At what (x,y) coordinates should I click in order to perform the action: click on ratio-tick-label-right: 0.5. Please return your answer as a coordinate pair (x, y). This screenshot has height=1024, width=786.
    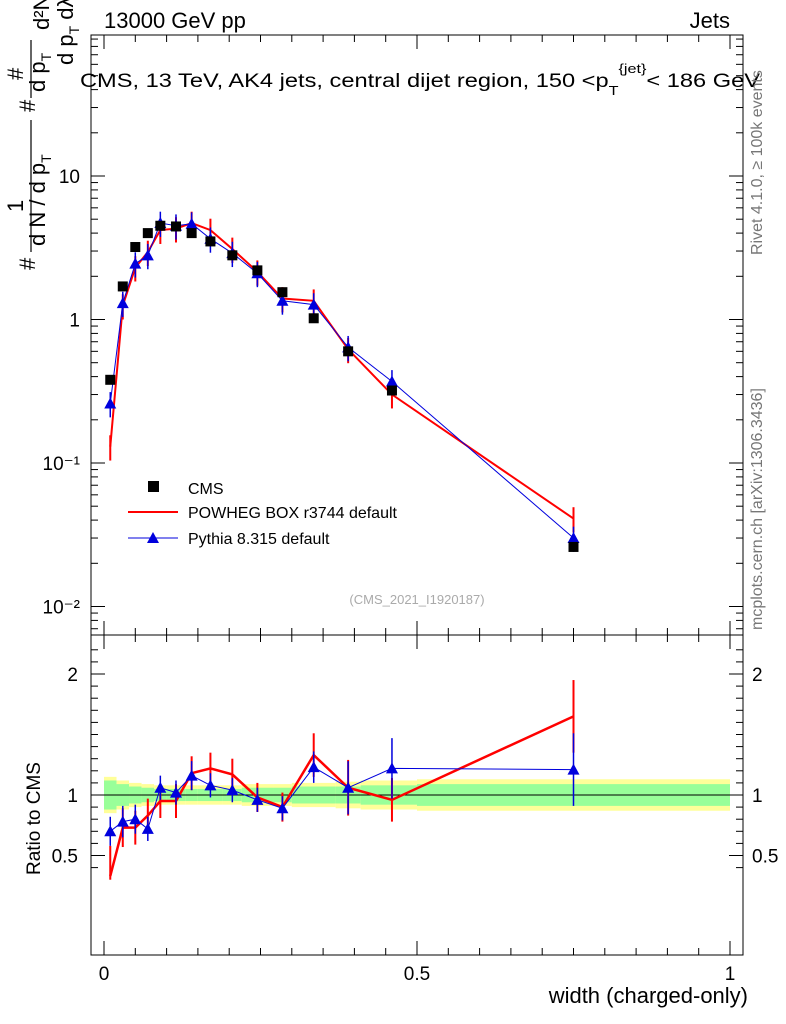
    Looking at the image, I should click on (765, 857).